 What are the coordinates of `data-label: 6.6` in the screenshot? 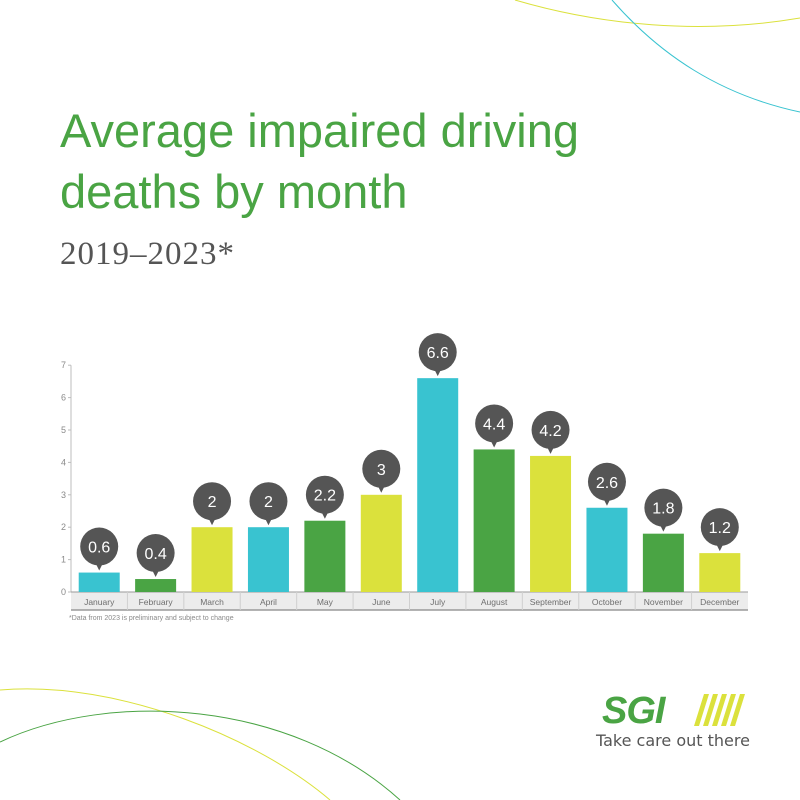 It's located at (438, 353).